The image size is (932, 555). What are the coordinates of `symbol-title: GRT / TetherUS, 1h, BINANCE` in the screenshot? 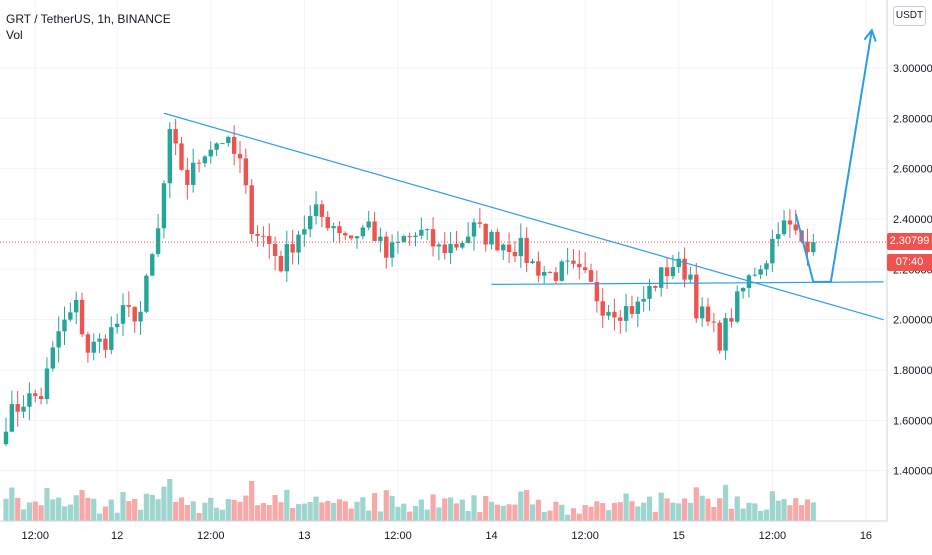 It's located at (88, 19).